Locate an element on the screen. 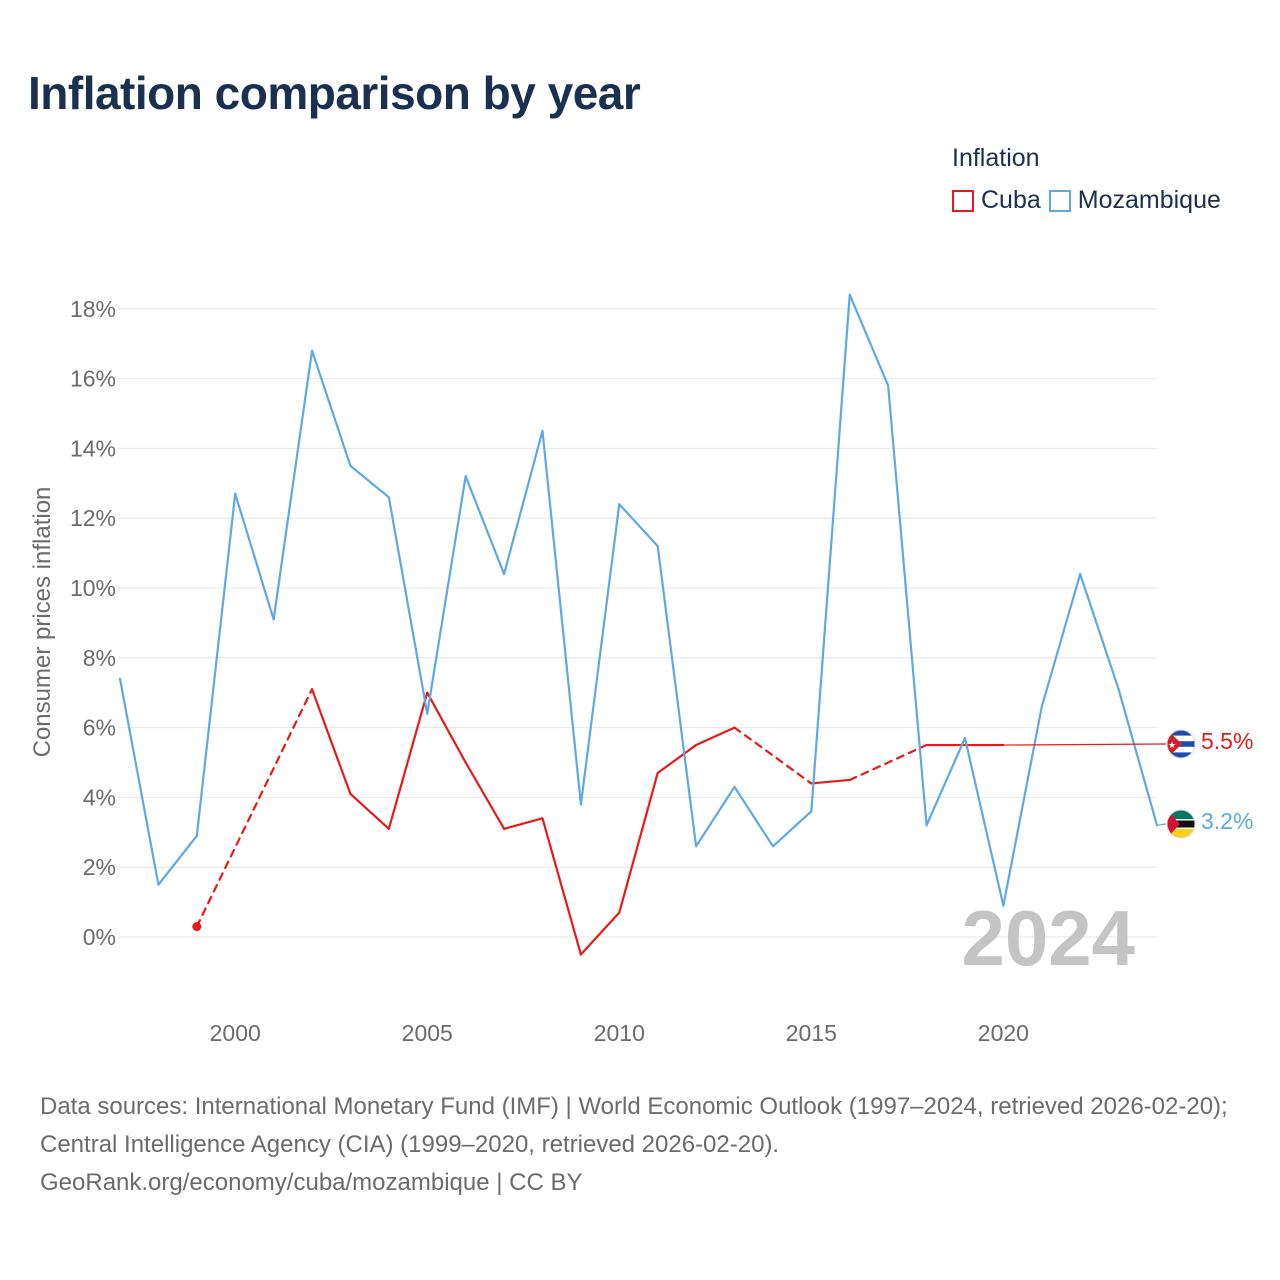 This screenshot has height=1280, width=1280. cuba-flag-icon: ★ is located at coordinates (1181, 744).